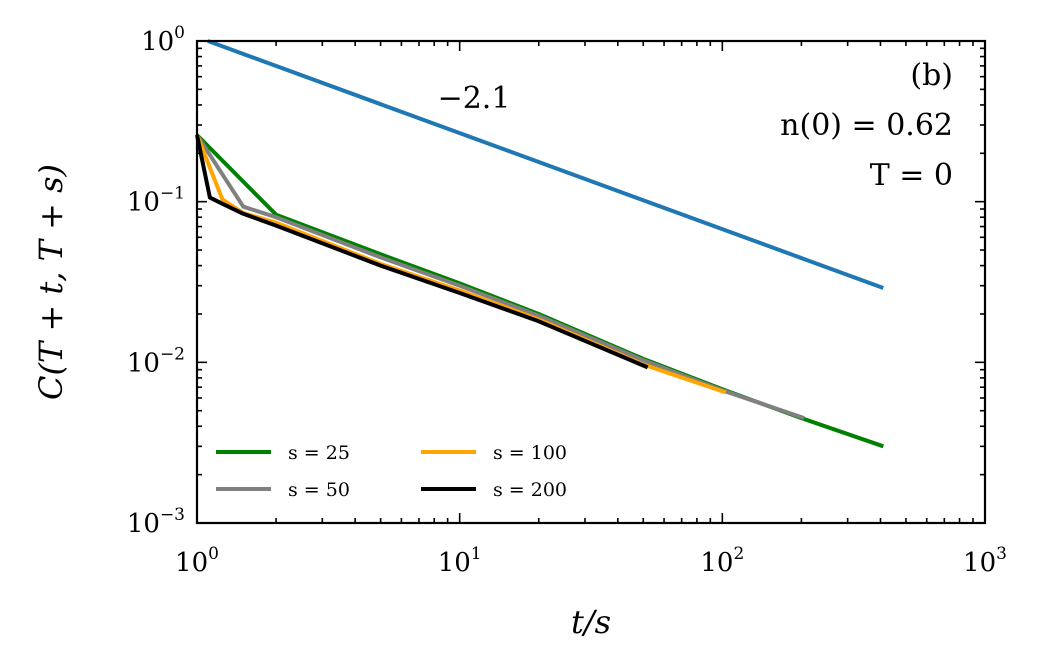 This screenshot has width=1041, height=672. I want to click on x-tick-label: 10³, so click(985, 561).